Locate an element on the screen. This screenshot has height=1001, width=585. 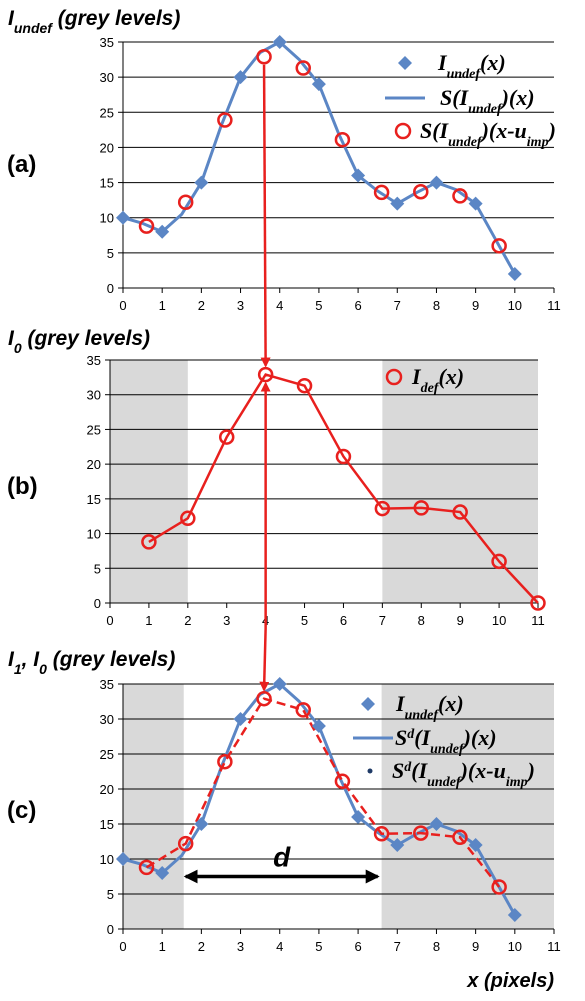
y-axis-title: I1, I0 (grey levels) is located at coordinates (91, 662).